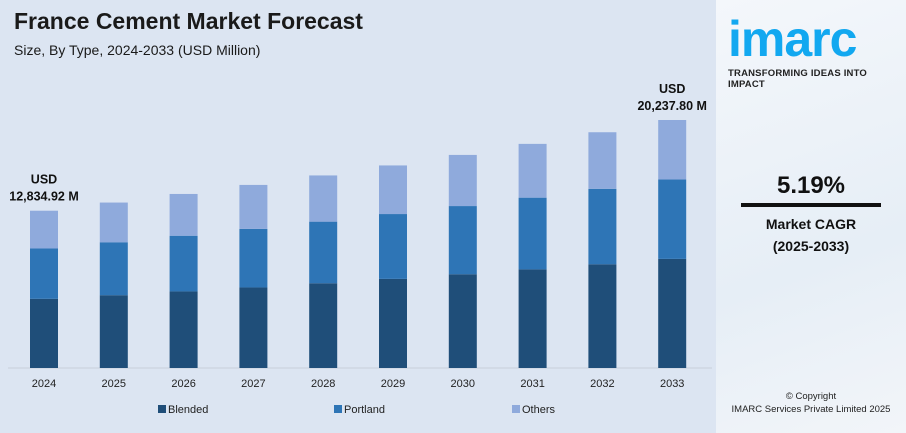  What do you see at coordinates (44, 273) in the screenshot?
I see `bar-portland-2024` at bounding box center [44, 273].